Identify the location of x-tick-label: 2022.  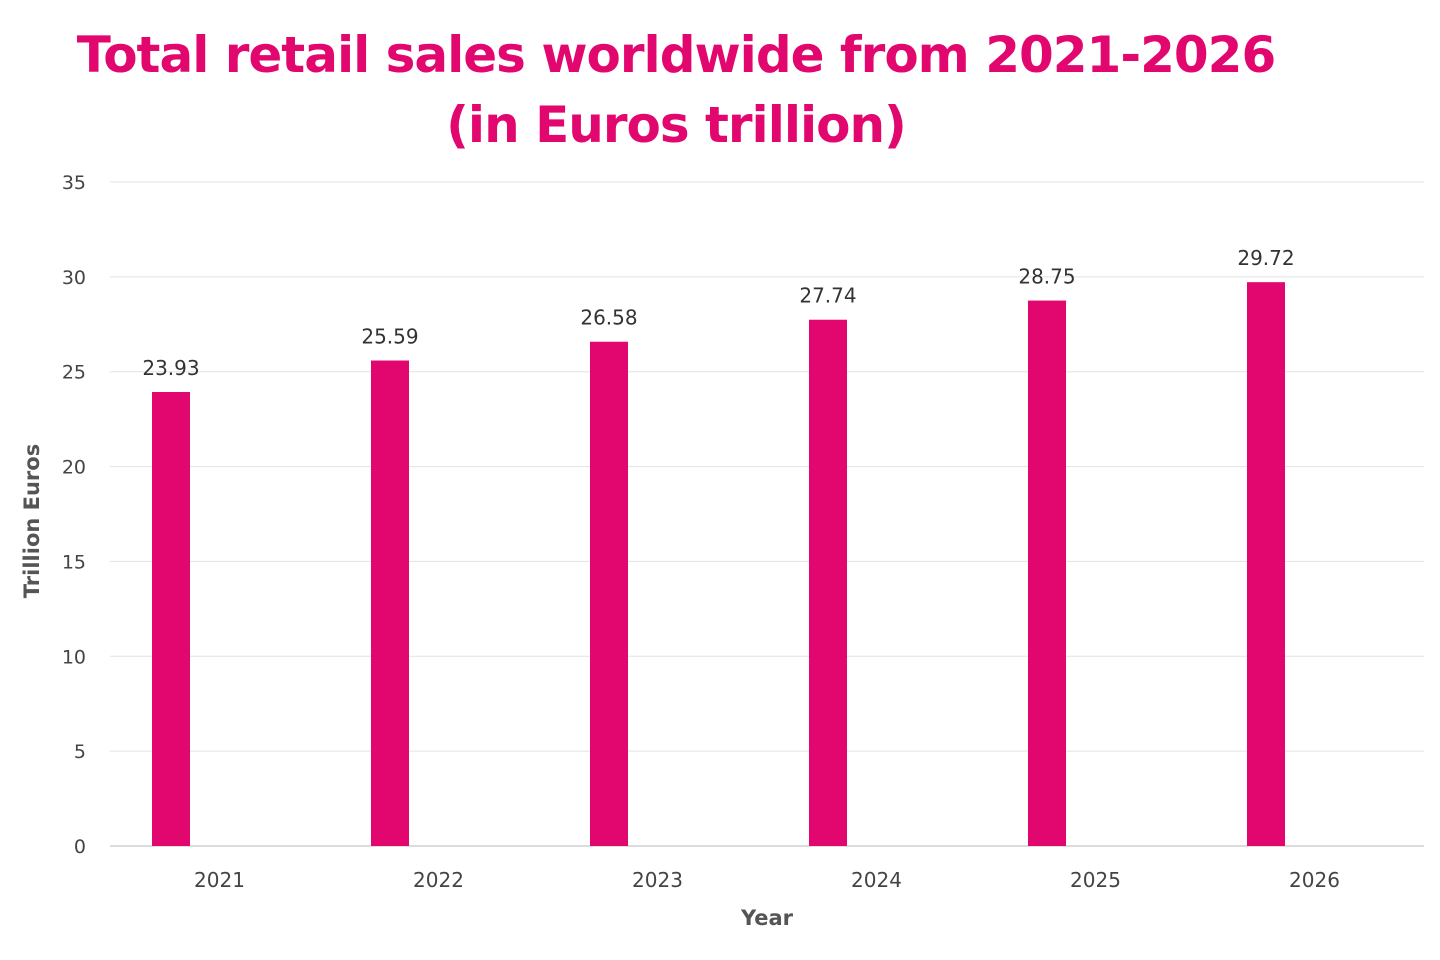
(438, 880).